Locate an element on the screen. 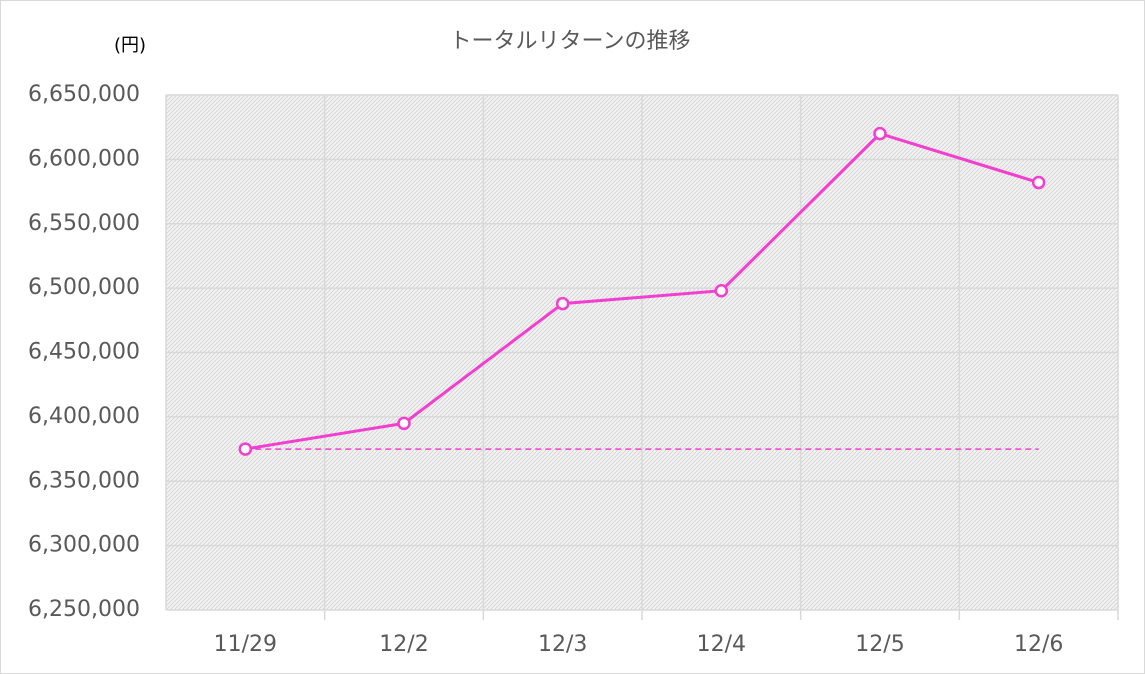 This screenshot has height=674, width=1145. y-tick-label: 6,500,000 is located at coordinates (84, 287).